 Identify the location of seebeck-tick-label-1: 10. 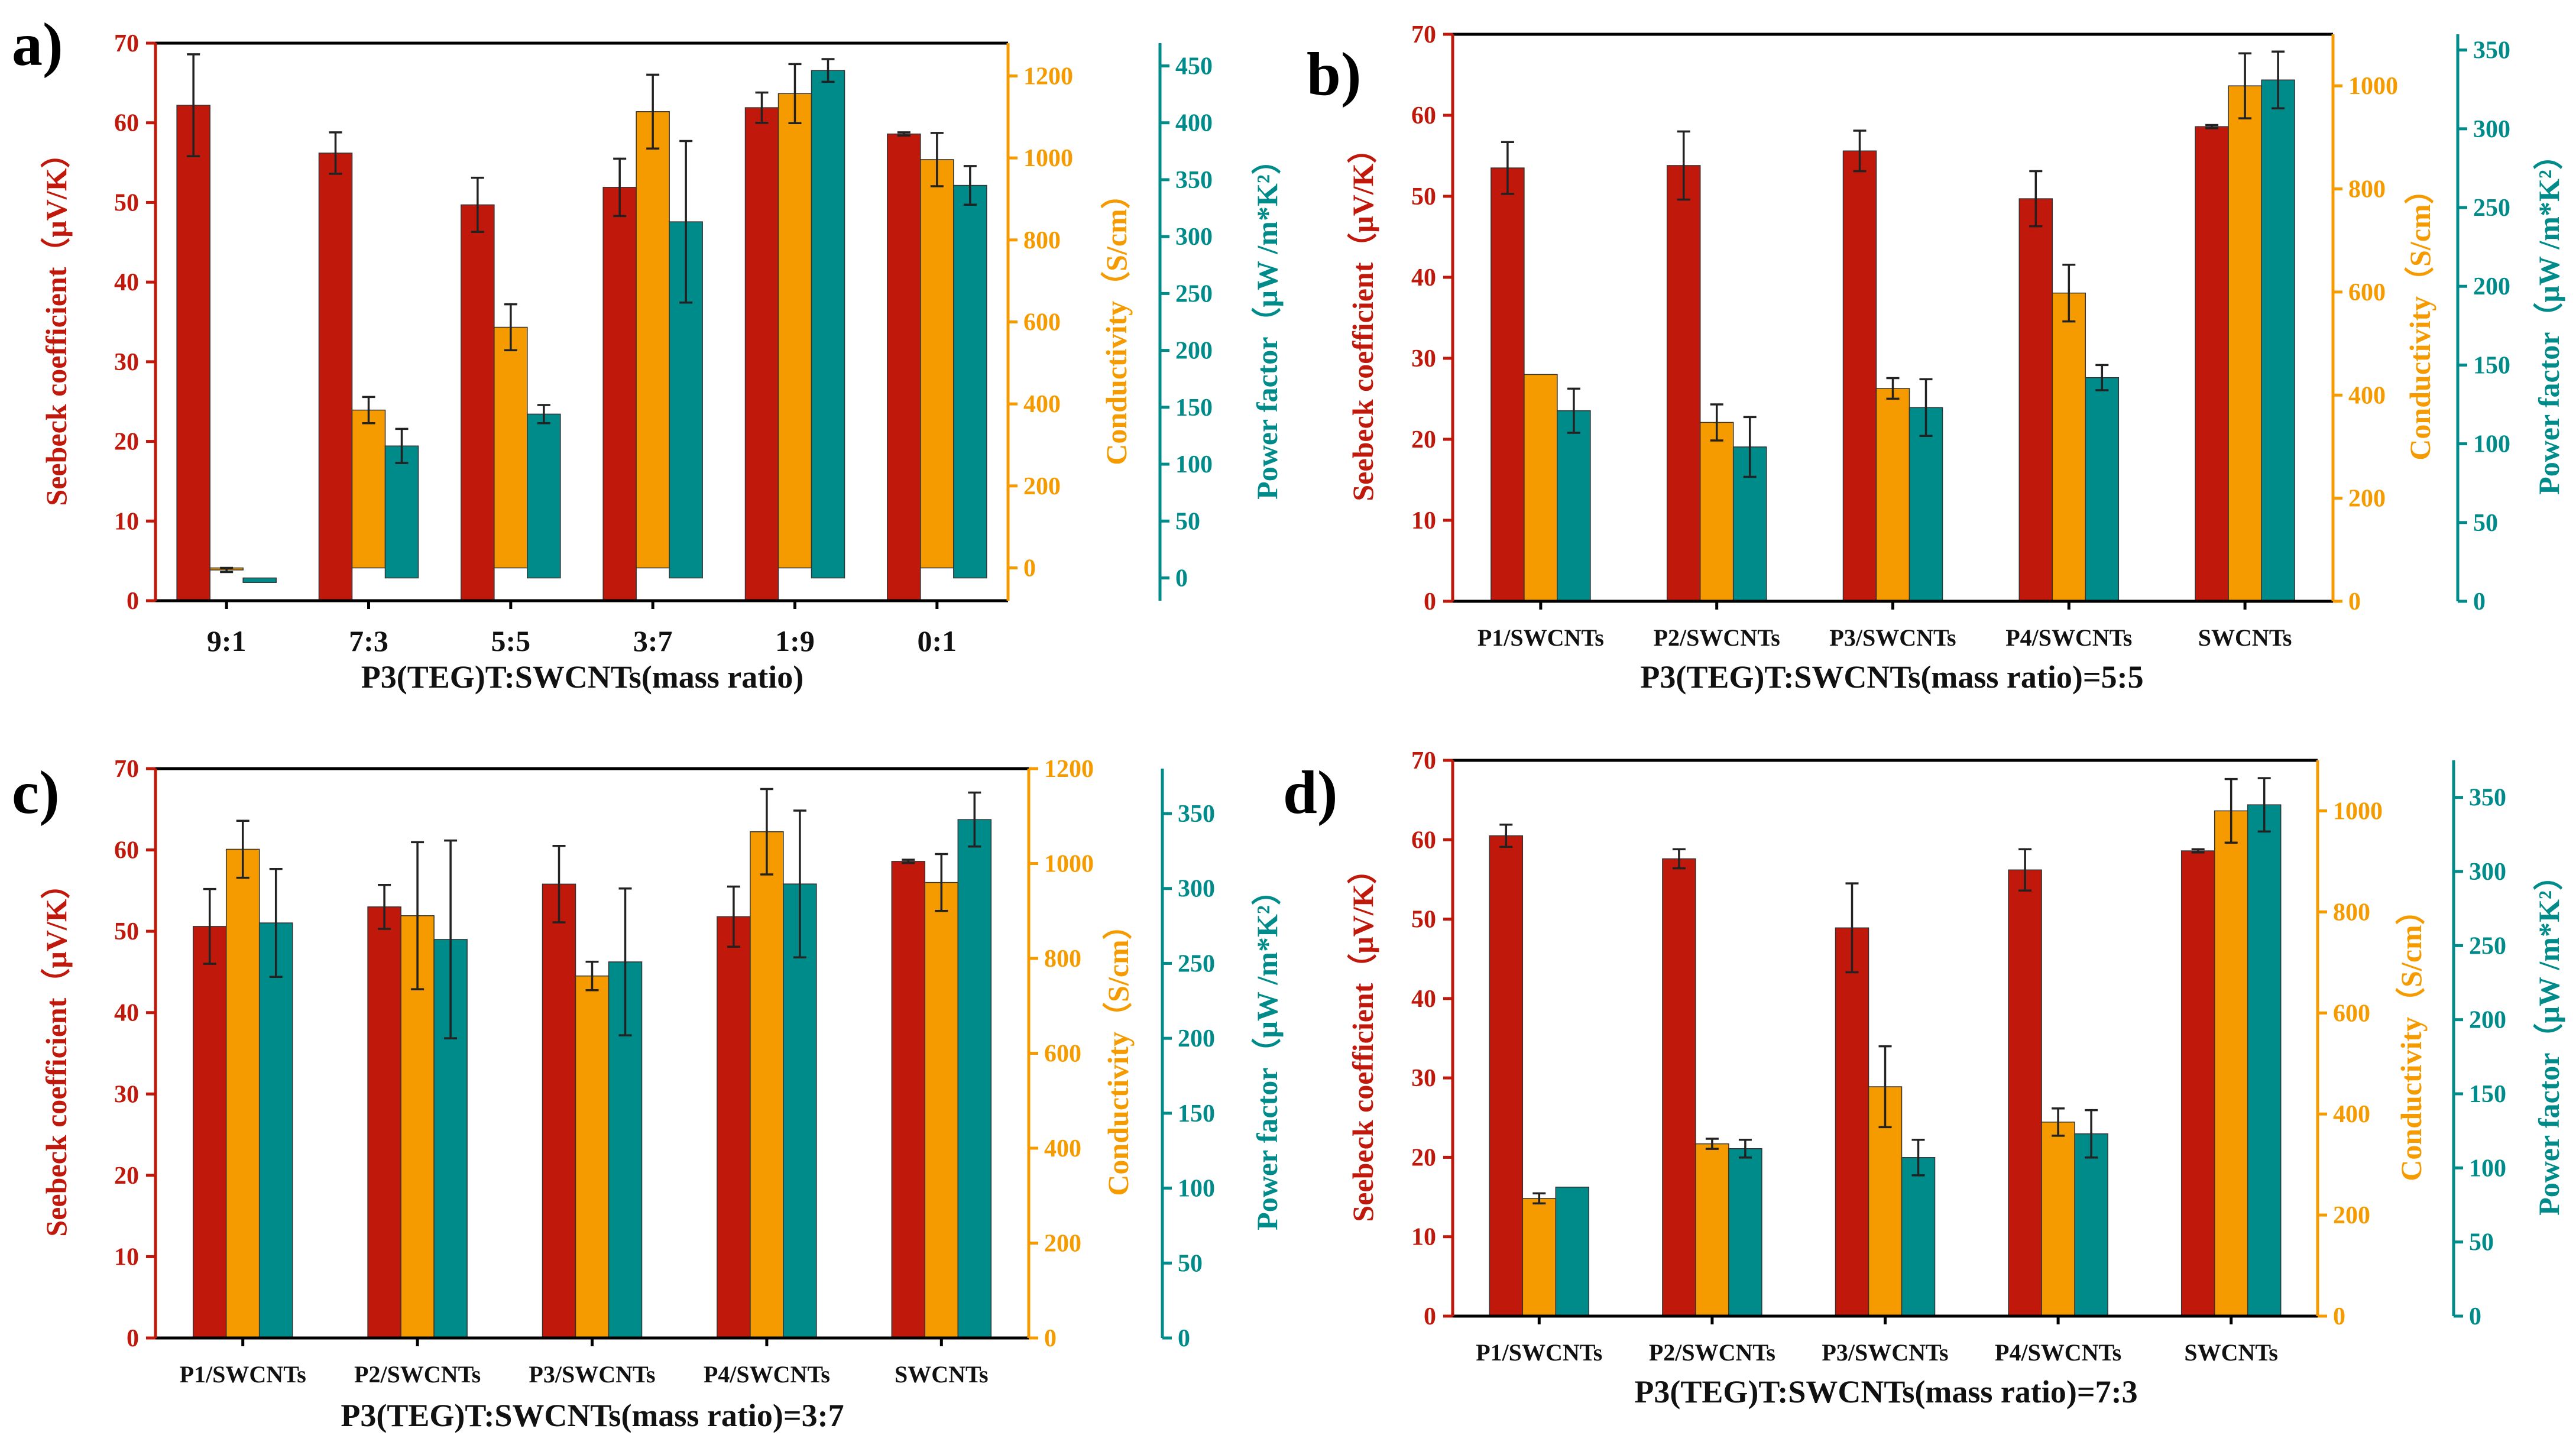
(126, 521).